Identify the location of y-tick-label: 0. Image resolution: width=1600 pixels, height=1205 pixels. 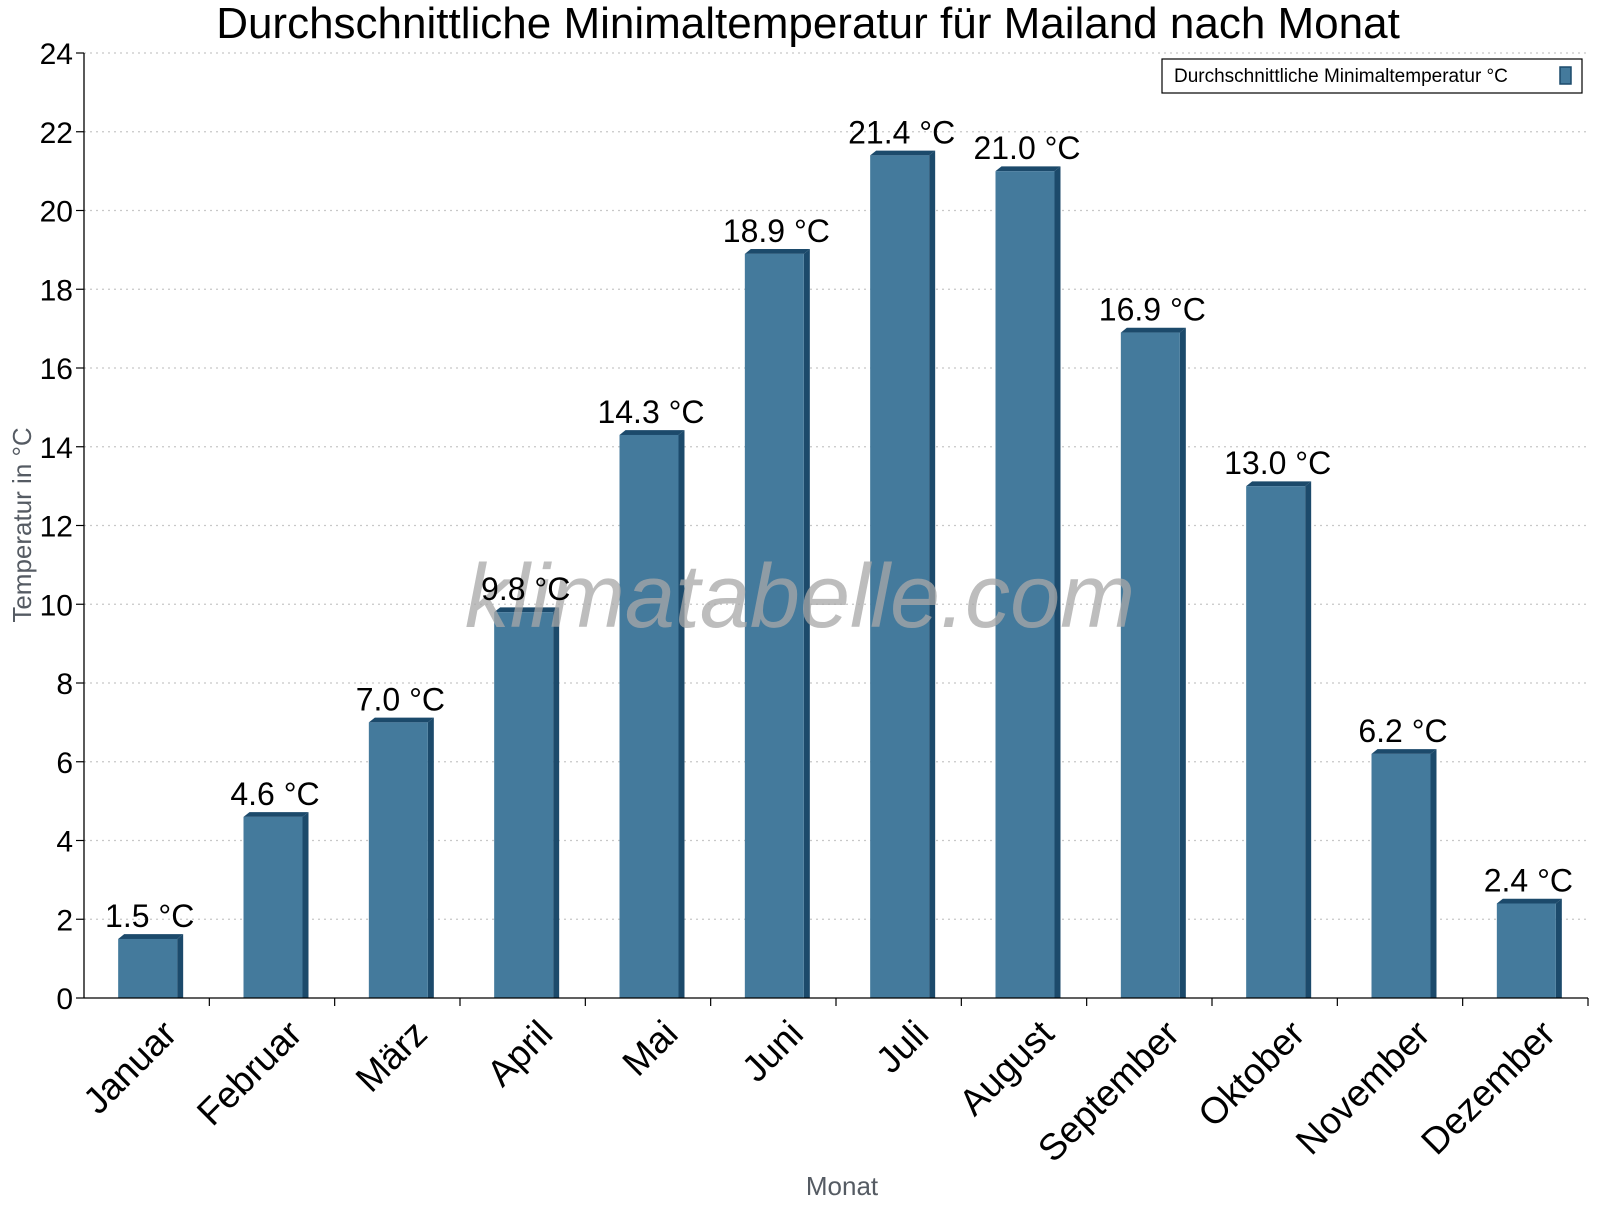
(64, 999).